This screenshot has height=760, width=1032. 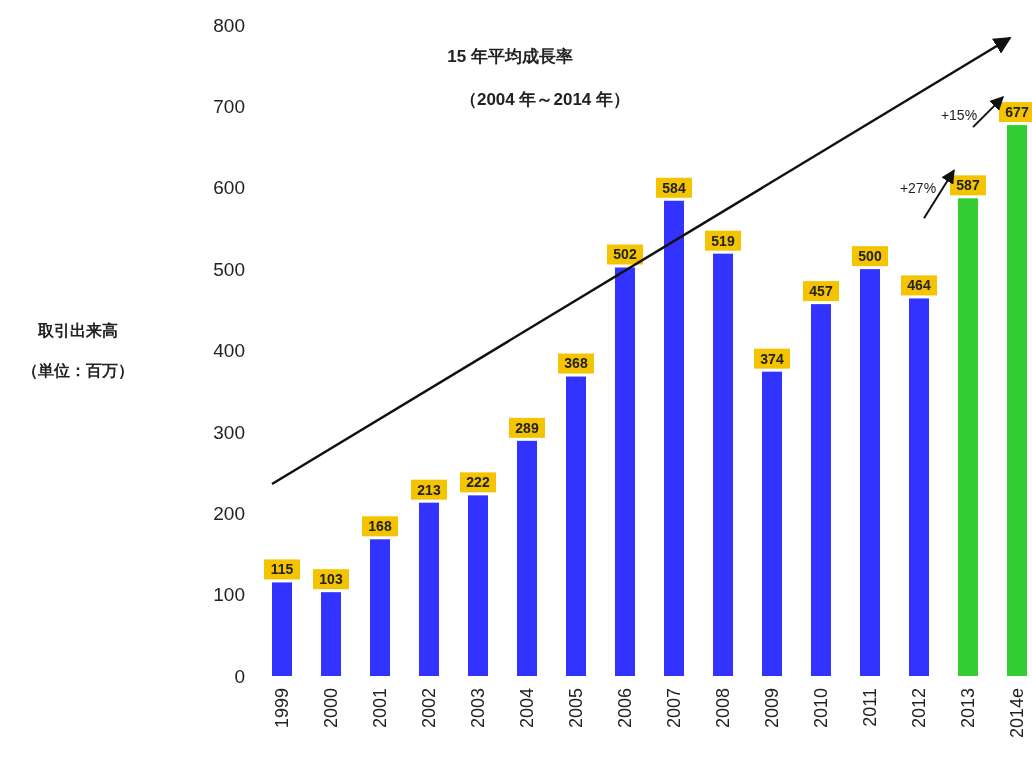 I want to click on x-tick-label: 2011, so click(x=870, y=707).